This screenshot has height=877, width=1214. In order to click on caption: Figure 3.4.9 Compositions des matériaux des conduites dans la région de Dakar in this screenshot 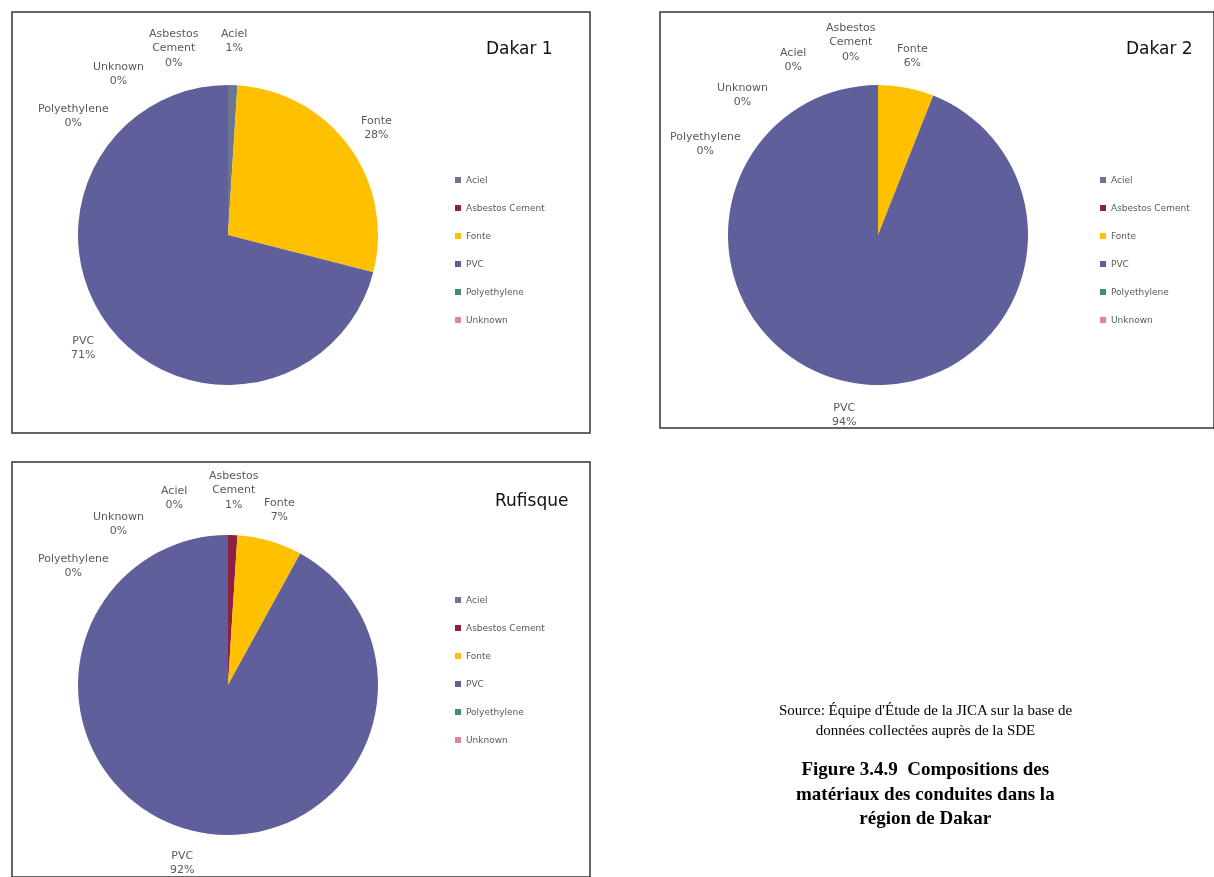, I will do `click(926, 793)`.